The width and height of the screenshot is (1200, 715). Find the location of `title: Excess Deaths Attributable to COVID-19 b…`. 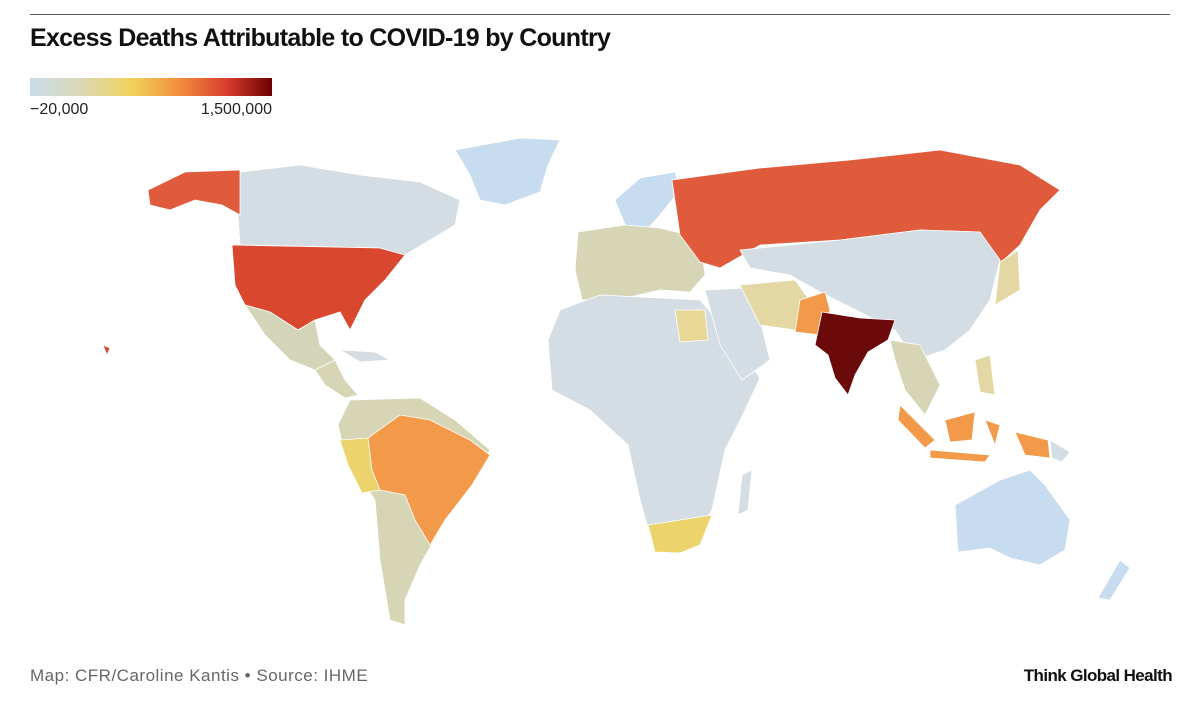

title: Excess Deaths Attributable to COVID-19 b… is located at coordinates (320, 38).